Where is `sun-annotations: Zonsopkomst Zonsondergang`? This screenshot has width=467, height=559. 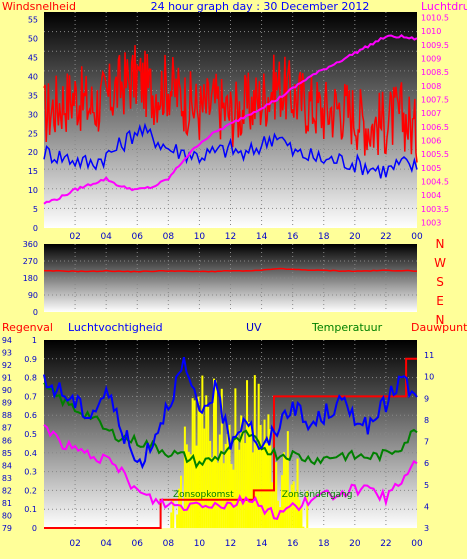
sun-annotations: Zonsopkomst Zonsondergang is located at coordinates (263, 495).